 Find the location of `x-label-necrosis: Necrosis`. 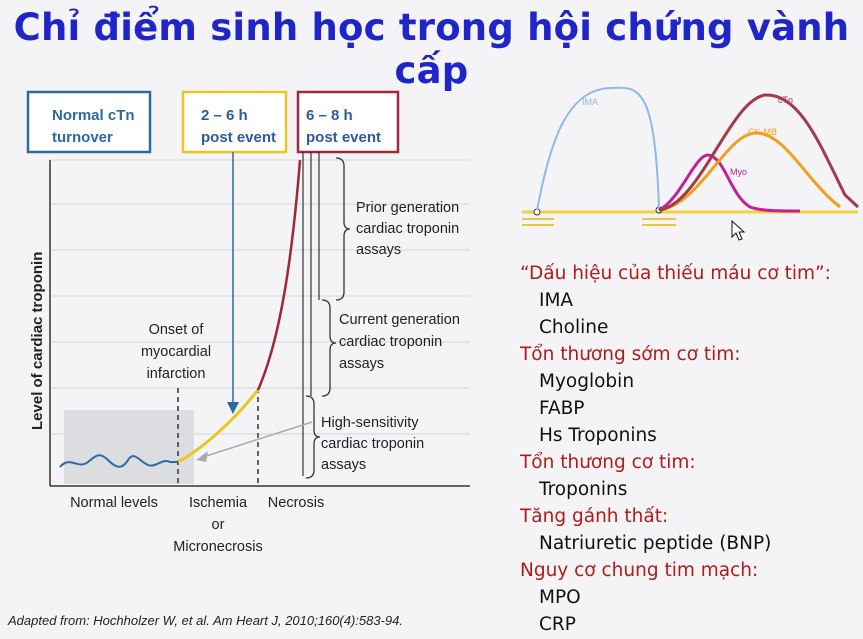

x-label-necrosis: Necrosis is located at coordinates (296, 503).